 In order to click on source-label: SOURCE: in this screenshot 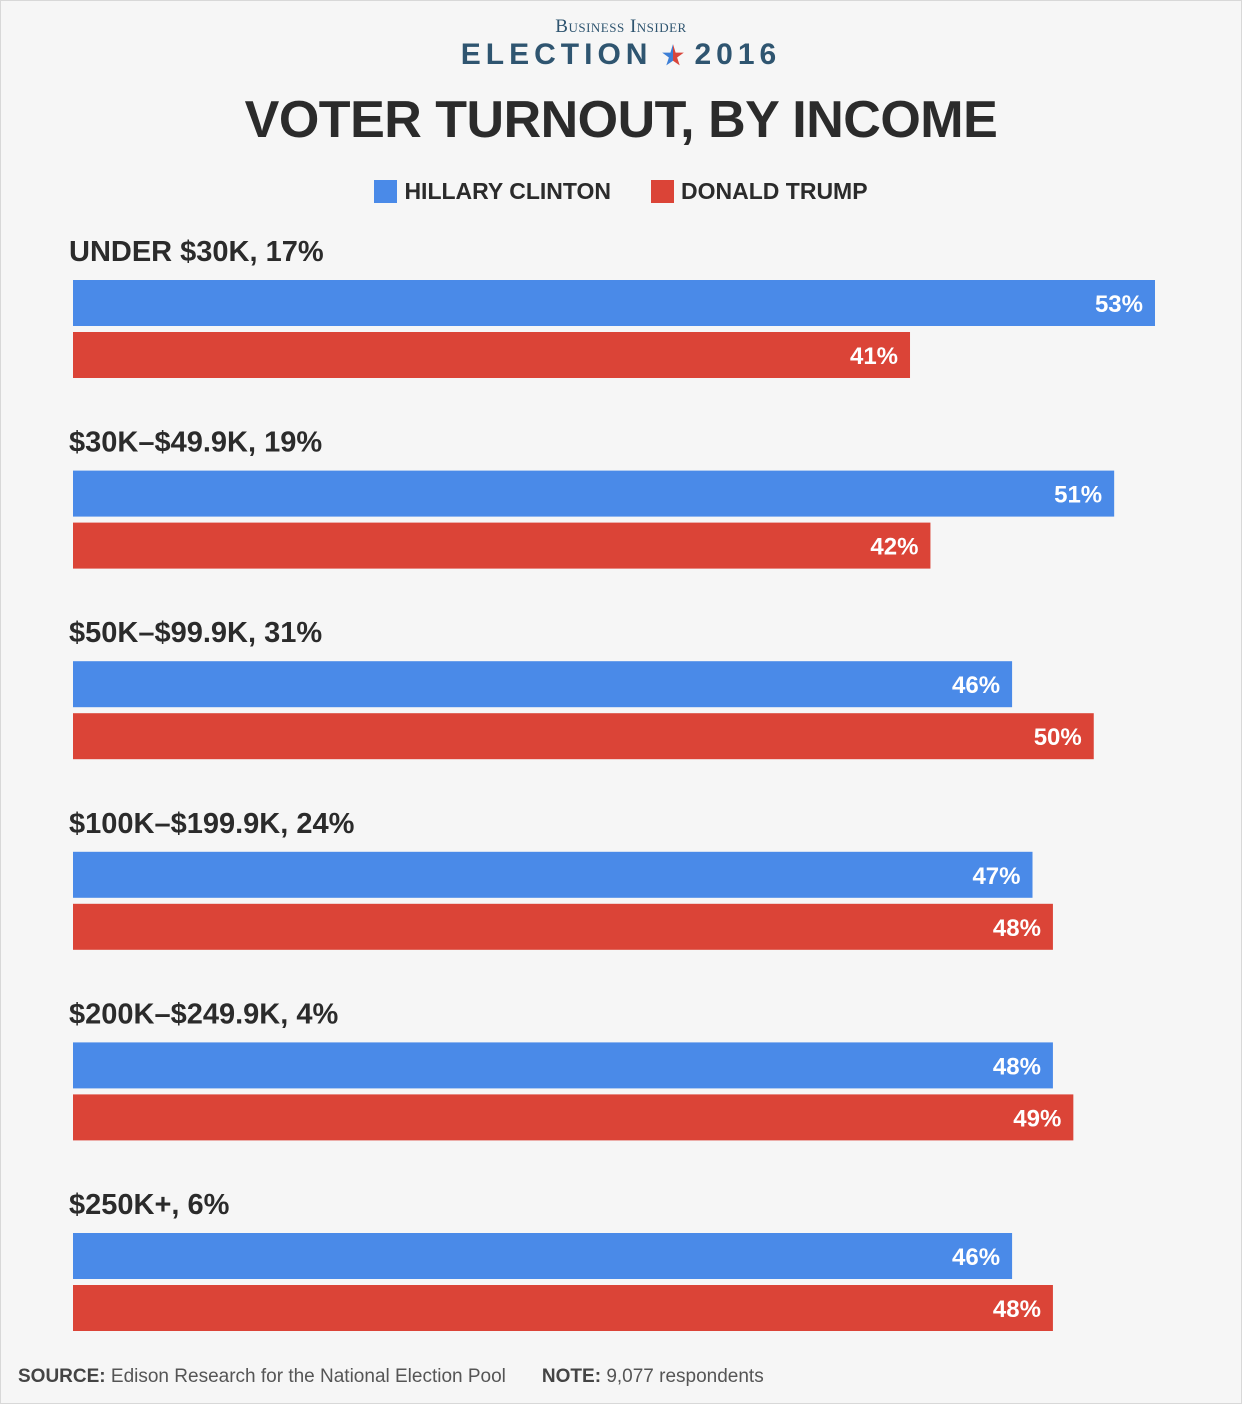, I will do `click(62, 1376)`.